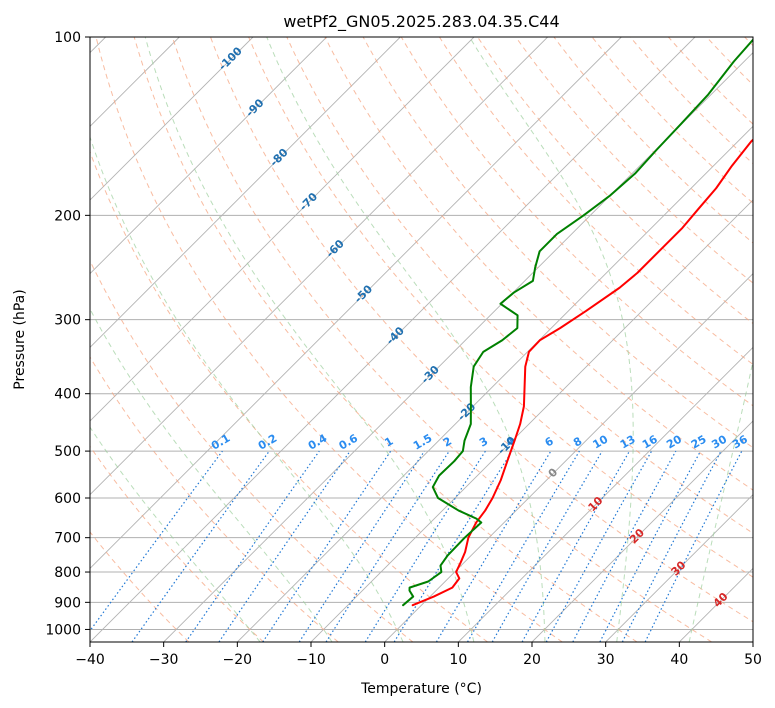 Image resolution: width=775 pixels, height=708 pixels. I want to click on x-tick-label: −20, so click(238, 660).